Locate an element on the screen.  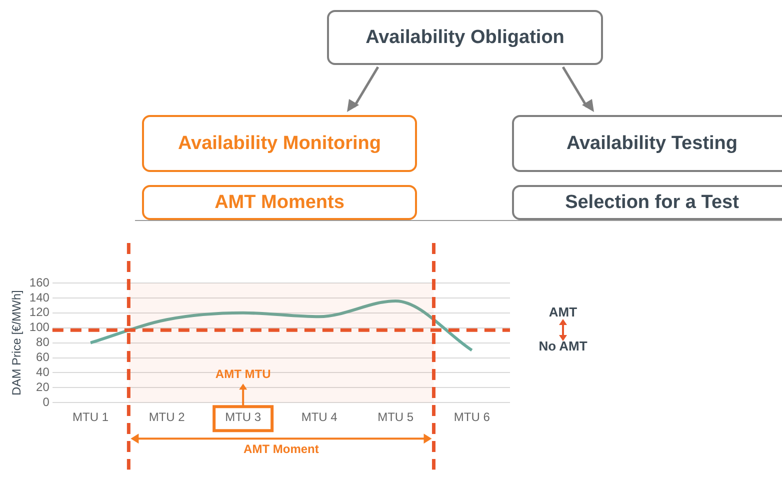
text: Availability Testing is located at coordinates (647, 143).